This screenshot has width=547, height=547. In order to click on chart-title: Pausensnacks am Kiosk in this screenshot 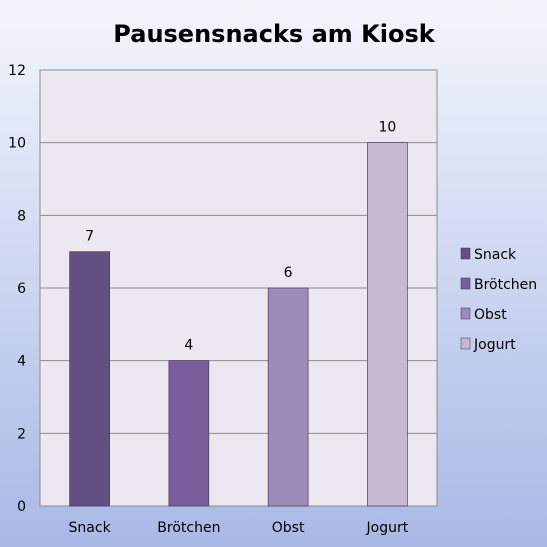, I will do `click(274, 34)`.